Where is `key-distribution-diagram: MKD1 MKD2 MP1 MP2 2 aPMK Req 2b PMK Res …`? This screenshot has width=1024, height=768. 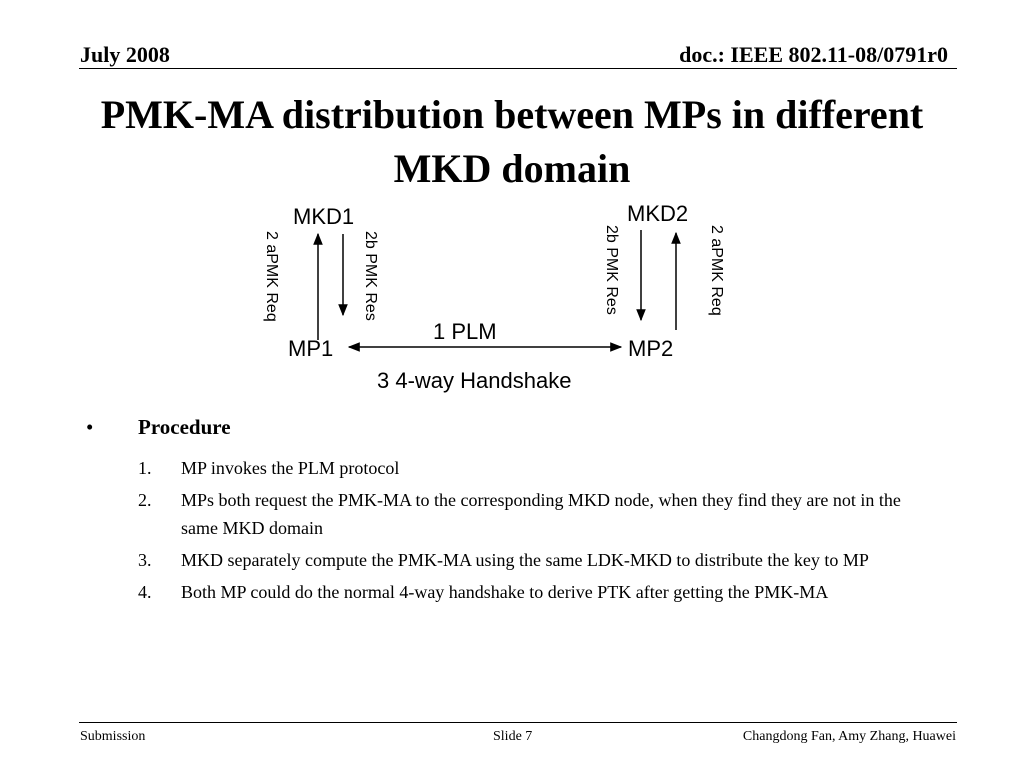 key-distribution-diagram: MKD1 MKD2 MP1 MP2 2 aPMK Req 2b PMK Res … is located at coordinates (494, 297).